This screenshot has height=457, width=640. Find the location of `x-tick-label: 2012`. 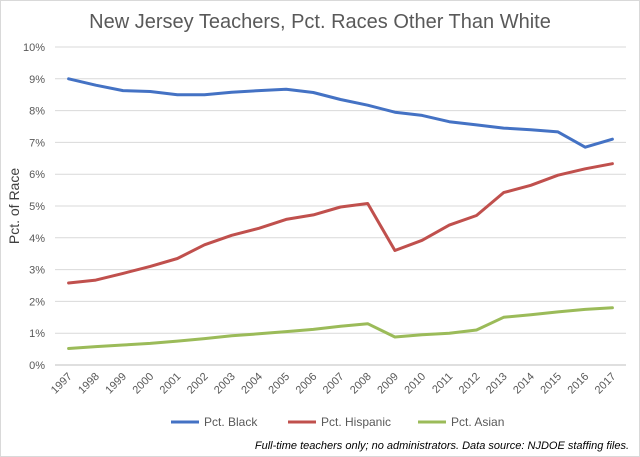

x-tick-label: 2012 is located at coordinates (470, 384).